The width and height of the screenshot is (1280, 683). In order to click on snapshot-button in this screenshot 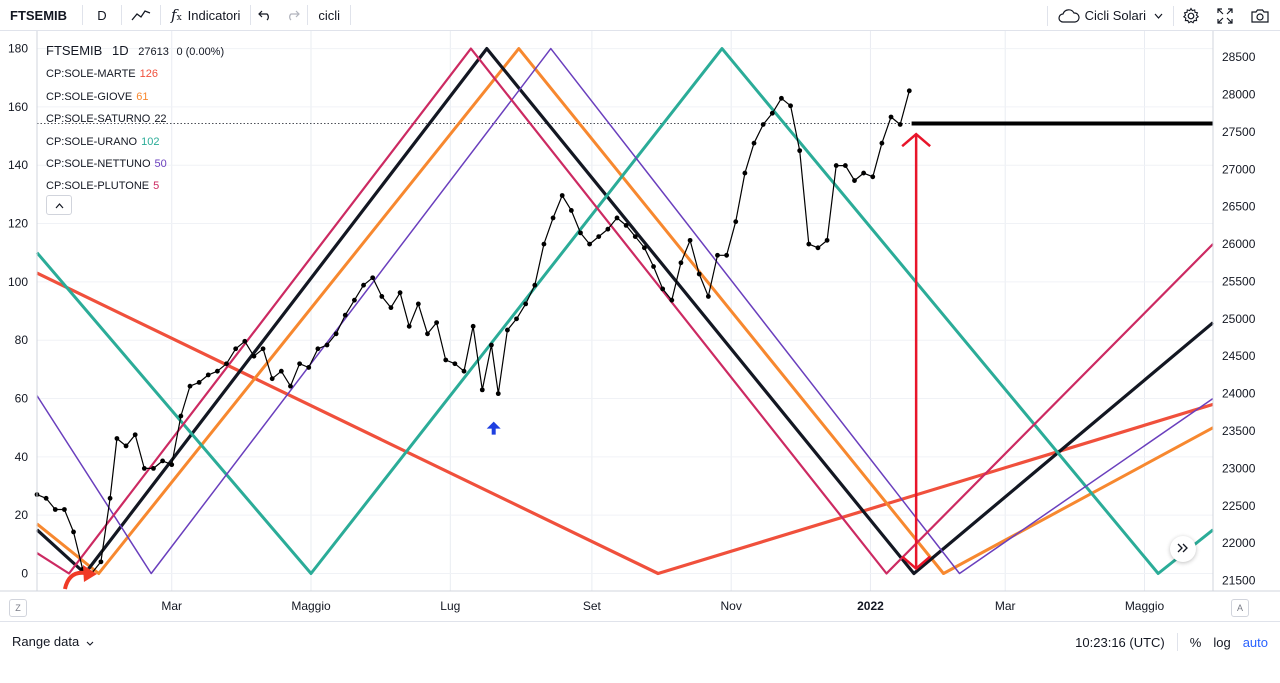, I will do `click(1261, 15)`.